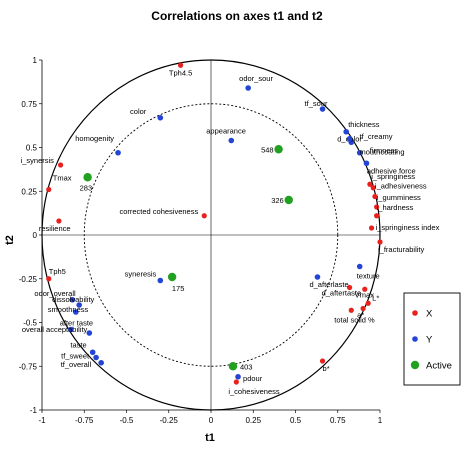  I want to click on y-point-label: pdour, so click(253, 378).